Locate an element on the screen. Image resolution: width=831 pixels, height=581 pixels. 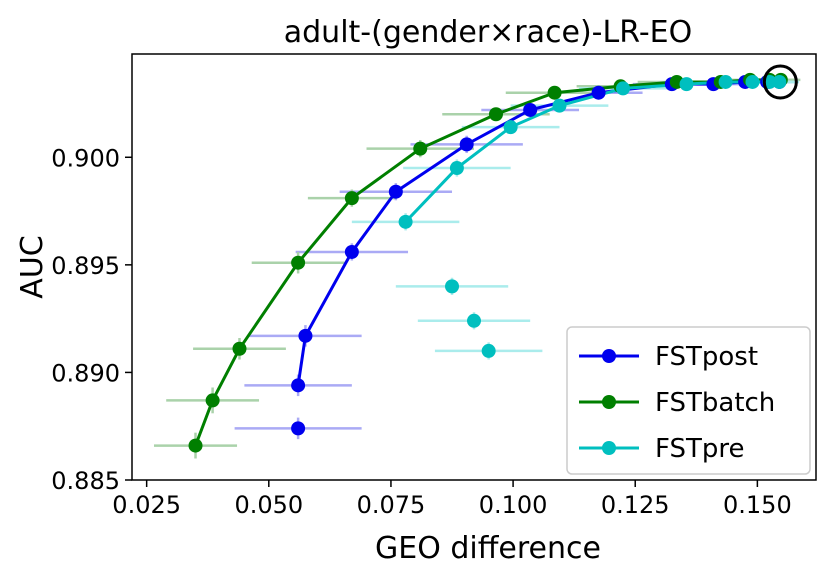
x-tick-label: 0.050 is located at coordinates (268, 505).